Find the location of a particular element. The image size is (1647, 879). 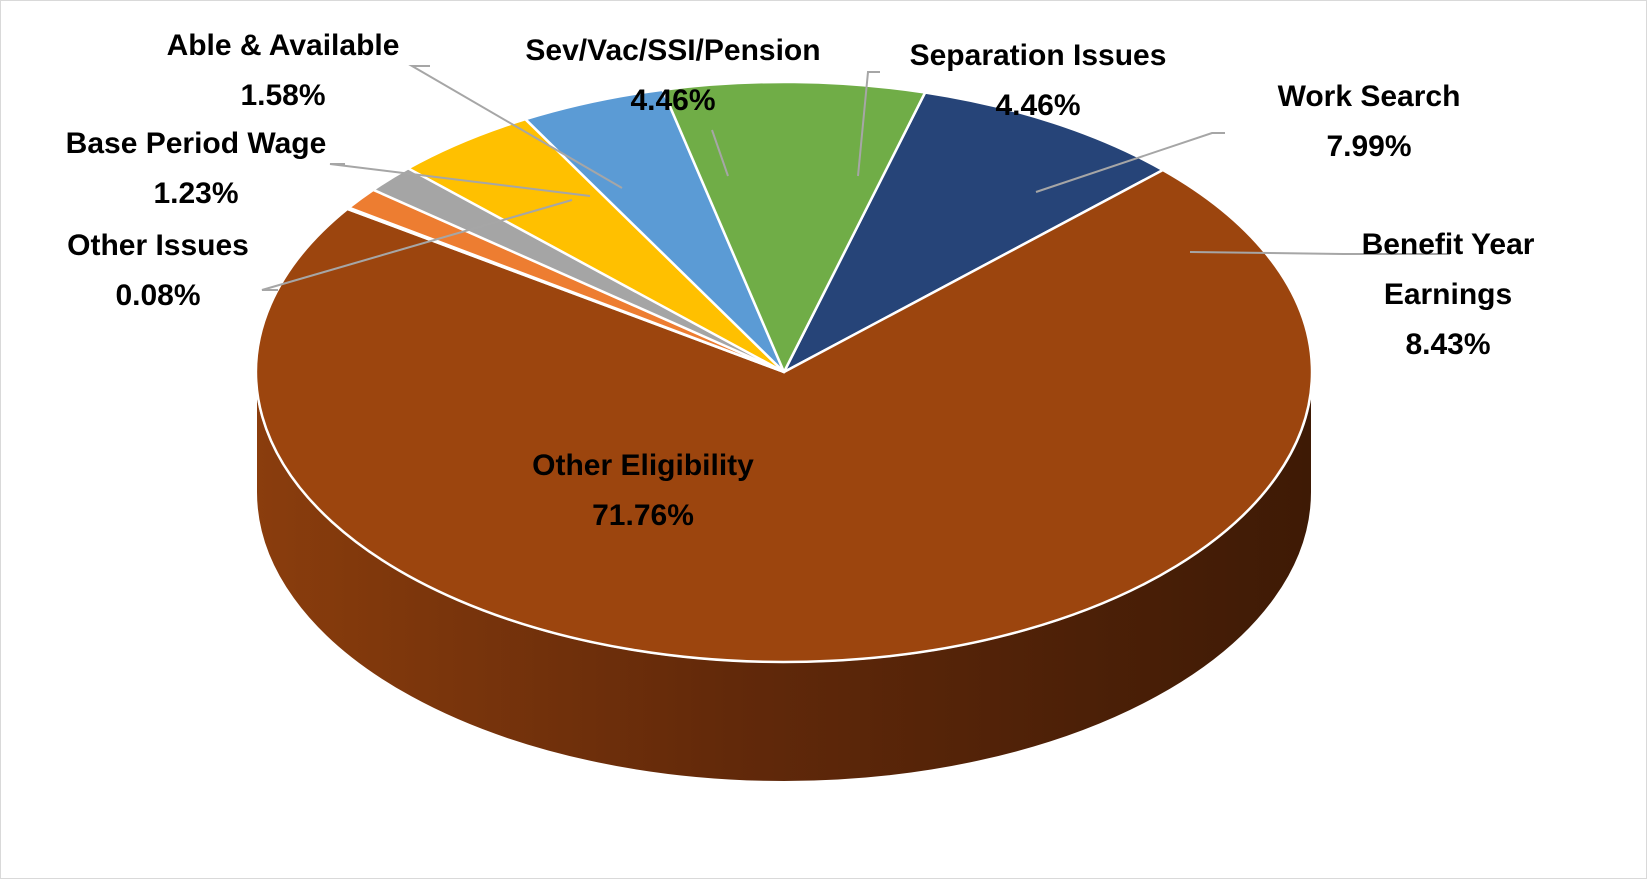

leader-line-separation-issues is located at coordinates (868, 124).